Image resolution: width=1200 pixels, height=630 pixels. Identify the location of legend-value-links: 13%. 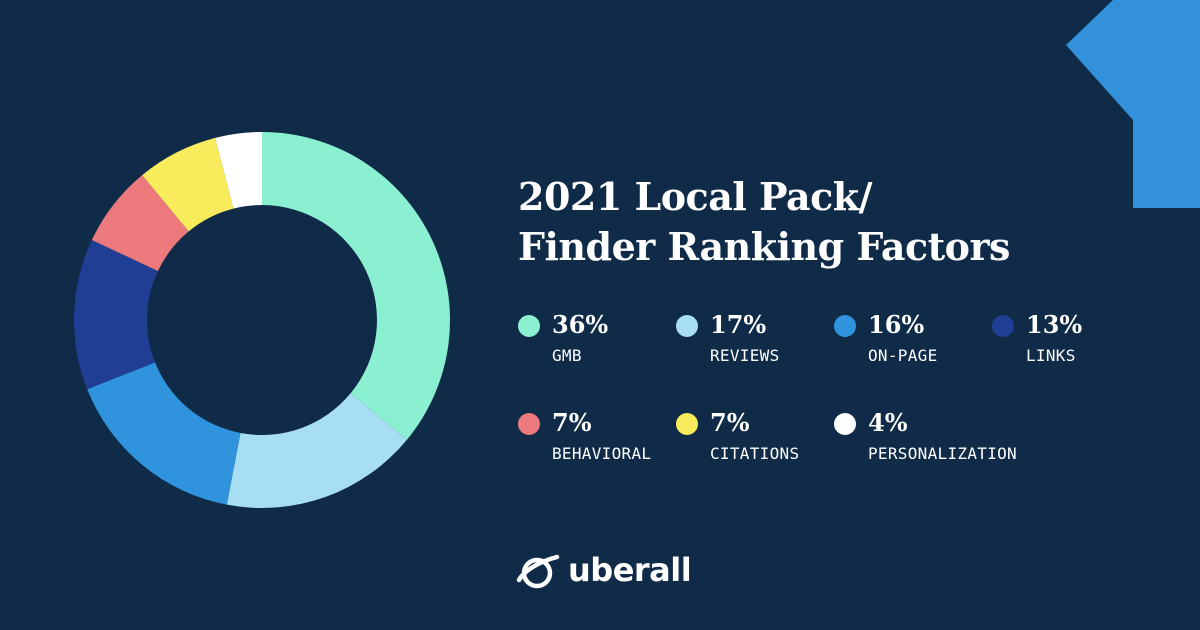
(1054, 324).